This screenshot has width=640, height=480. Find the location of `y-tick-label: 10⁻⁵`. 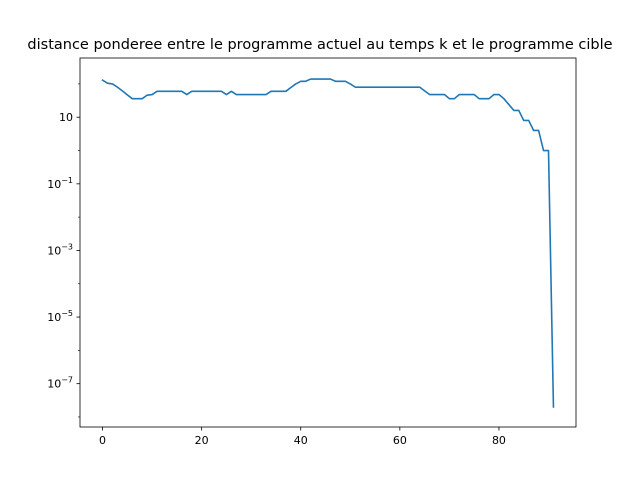

y-tick-label: 10⁻⁵ is located at coordinates (60, 316).